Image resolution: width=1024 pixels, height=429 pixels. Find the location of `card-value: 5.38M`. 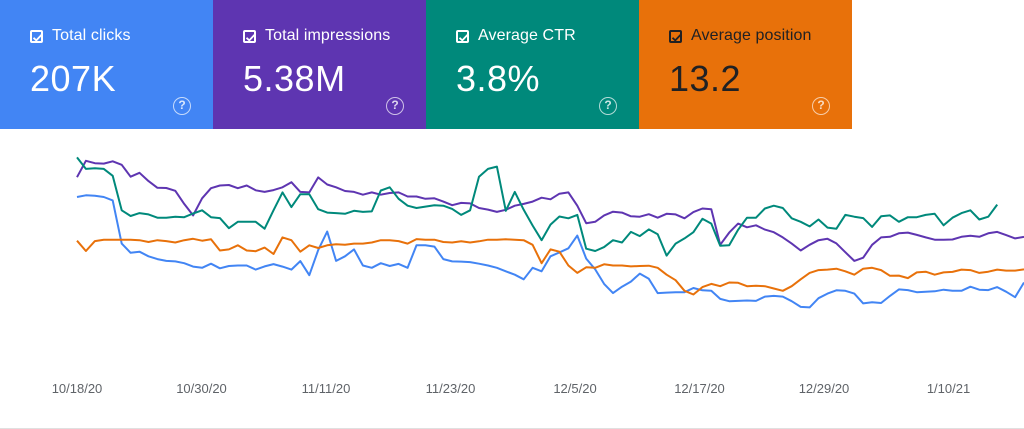

card-value: 5.38M is located at coordinates (294, 79).